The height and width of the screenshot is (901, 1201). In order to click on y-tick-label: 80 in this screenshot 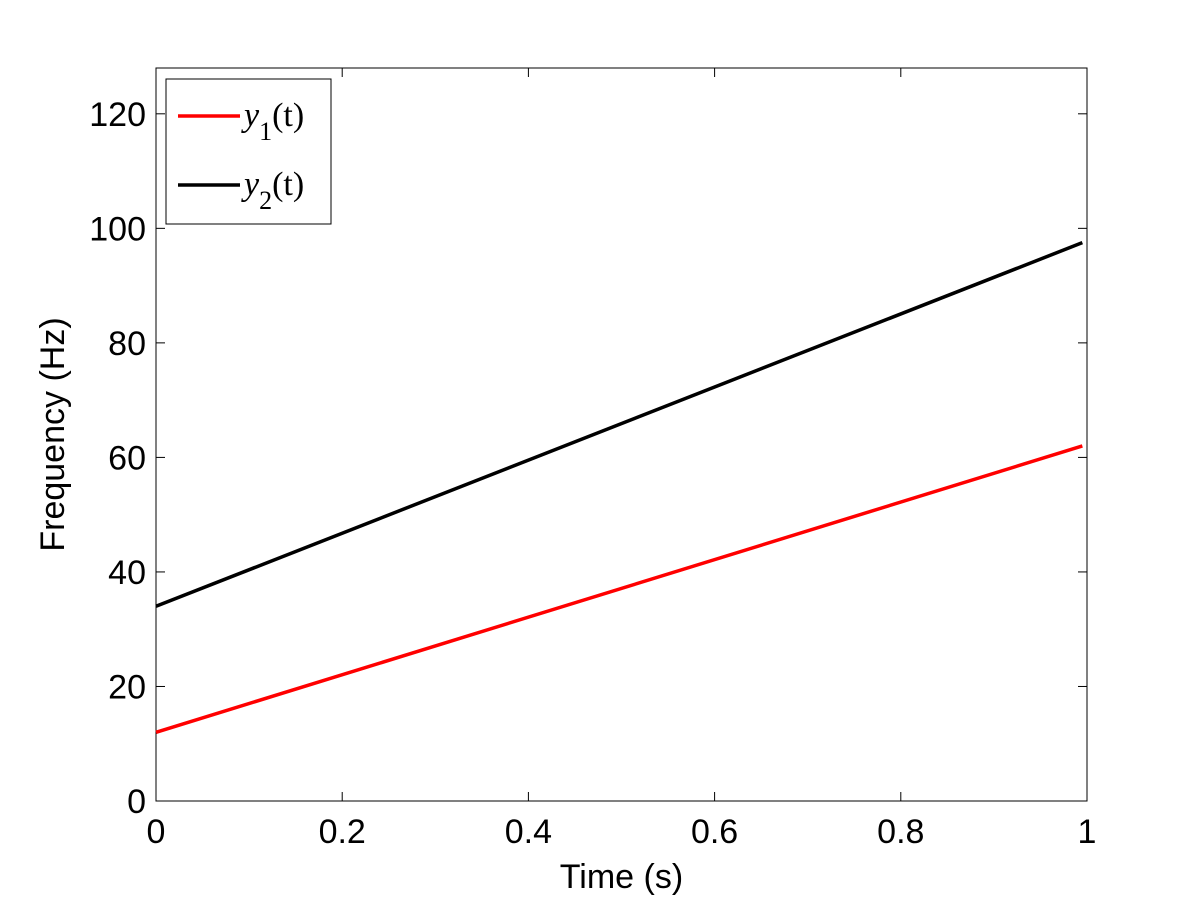, I will do `click(127, 344)`.